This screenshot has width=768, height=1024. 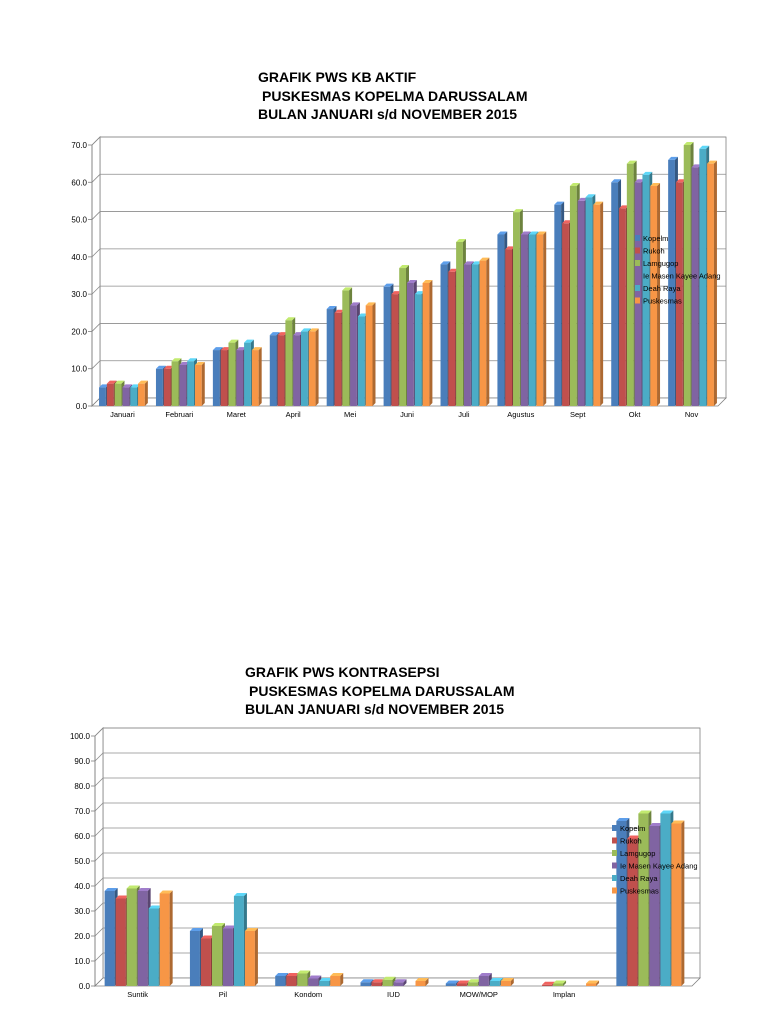 I want to click on legend-label: Lamgugop, so click(x=660, y=263).